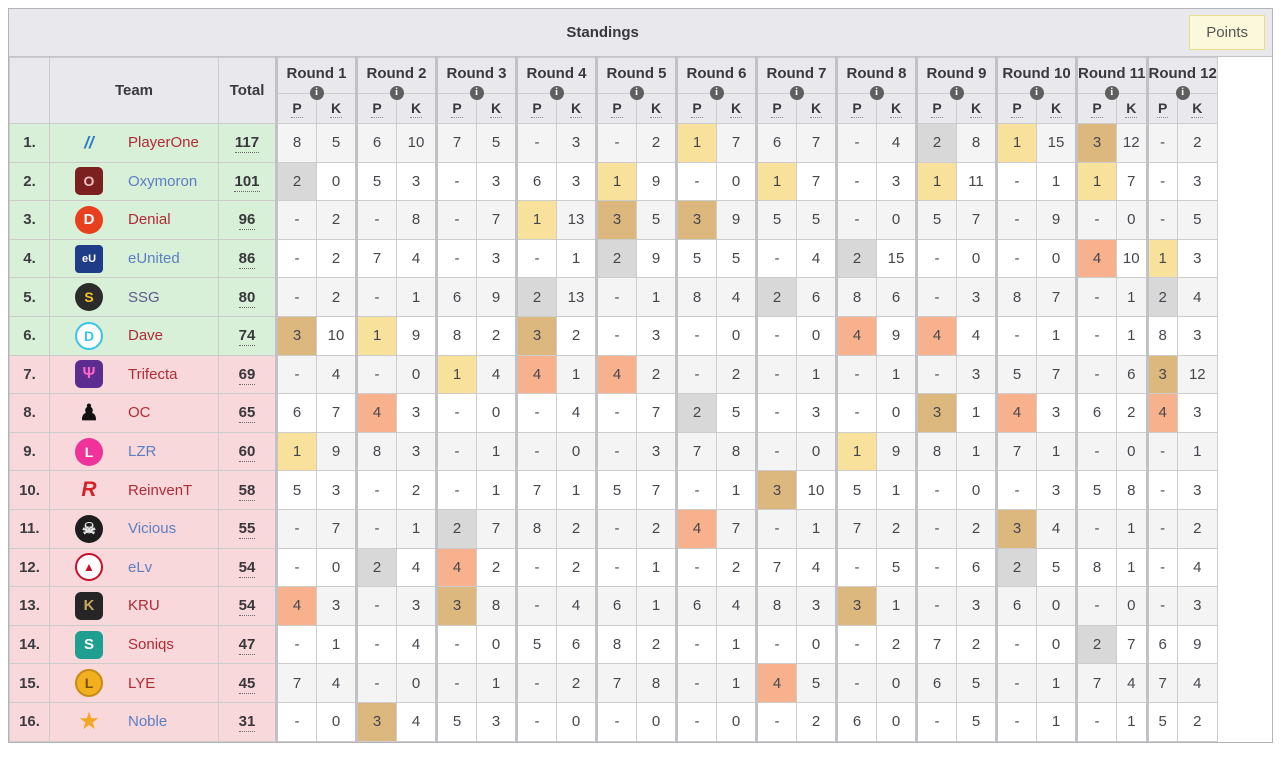 Image resolution: width=1281 pixels, height=758 pixels. I want to click on round-header-label: Round 5, so click(636, 73).